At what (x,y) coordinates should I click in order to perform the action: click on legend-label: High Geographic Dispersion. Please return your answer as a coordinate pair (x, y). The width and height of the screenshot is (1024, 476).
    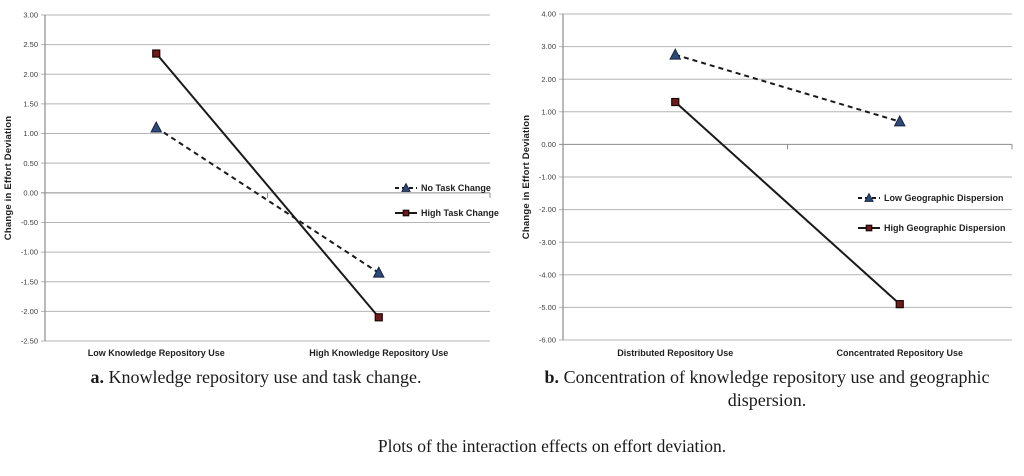
    Looking at the image, I should click on (945, 228).